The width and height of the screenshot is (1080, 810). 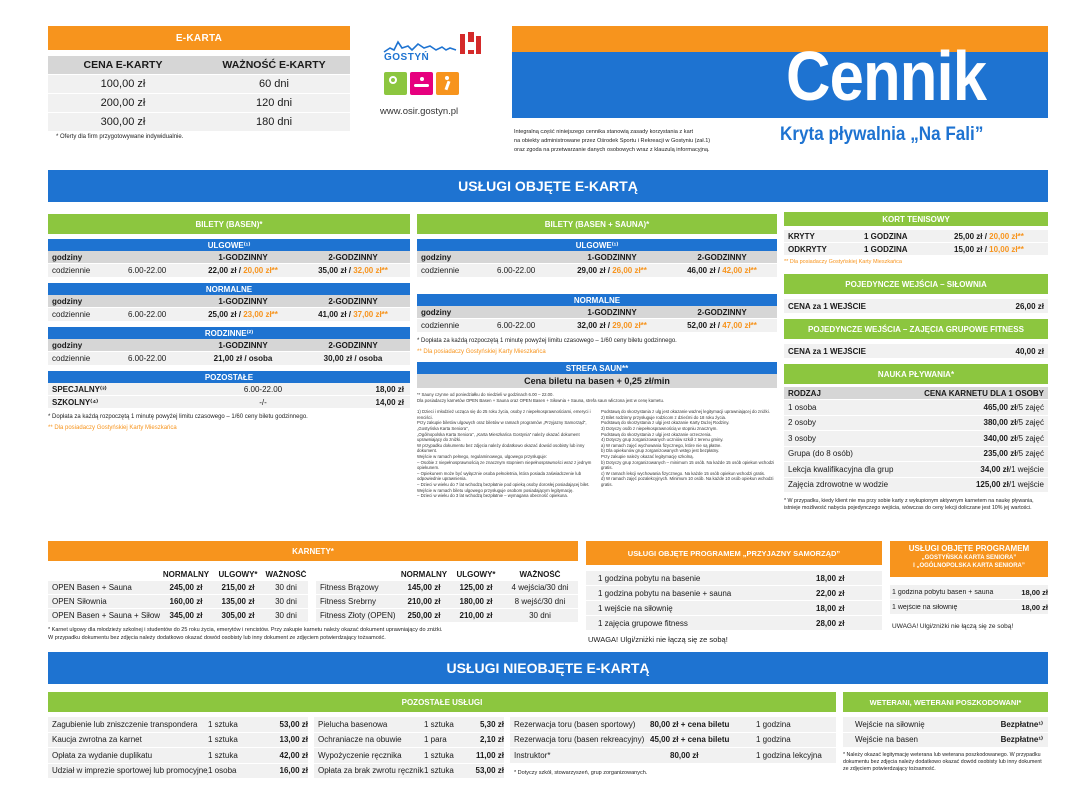 I want to click on ekarta-row: 200,00 zł 120 dni, so click(x=199, y=103).